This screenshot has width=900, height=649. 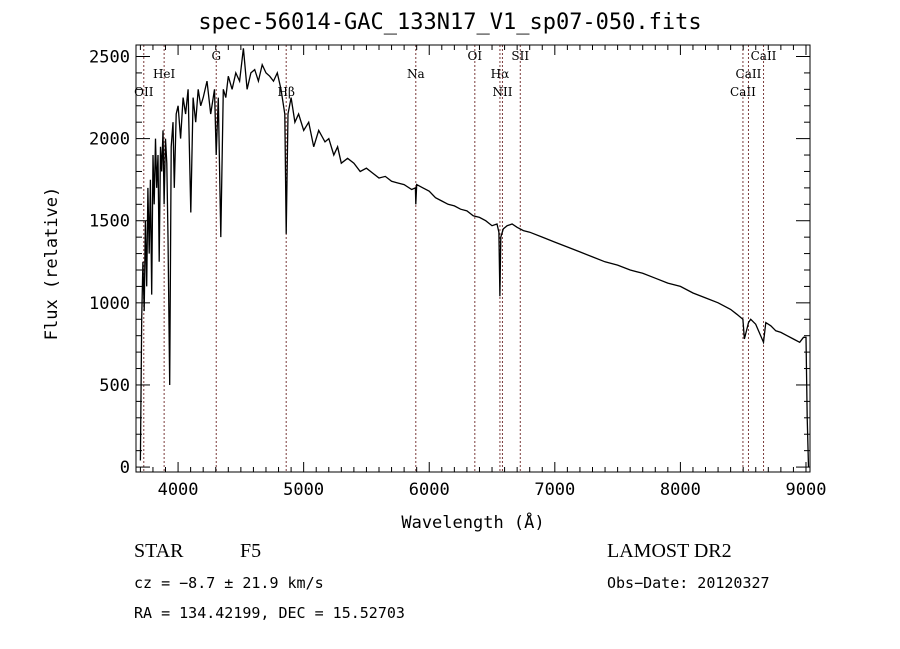 I want to click on y-tick-label: 500, so click(x=114, y=386).